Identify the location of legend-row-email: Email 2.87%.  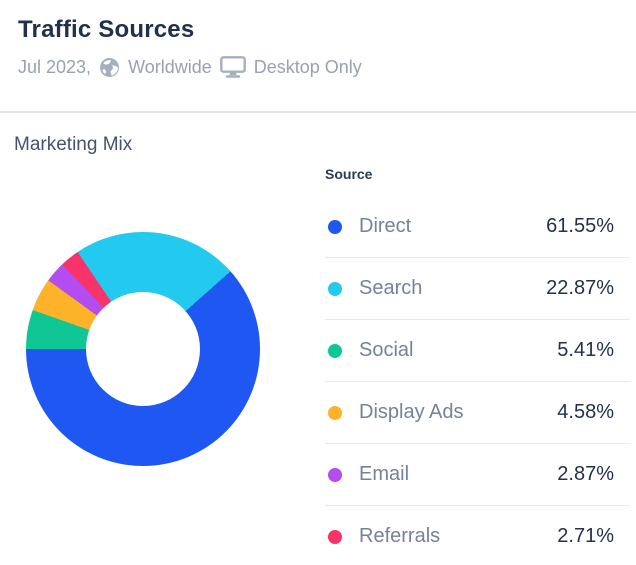
(477, 475).